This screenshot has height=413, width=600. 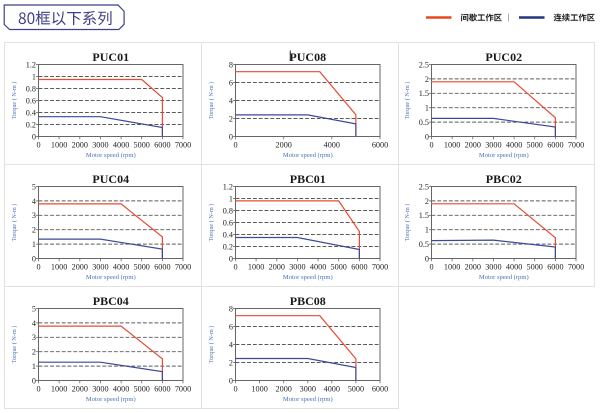 What do you see at coordinates (503, 57) in the screenshot?
I see `svg-text: PUC02` at bounding box center [503, 57].